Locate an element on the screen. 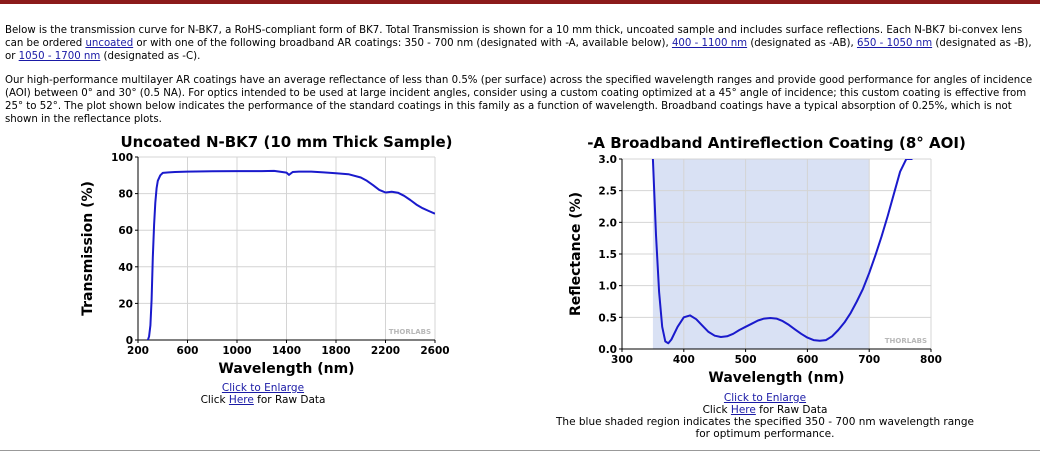  x-tick-label: 300 is located at coordinates (622, 360).